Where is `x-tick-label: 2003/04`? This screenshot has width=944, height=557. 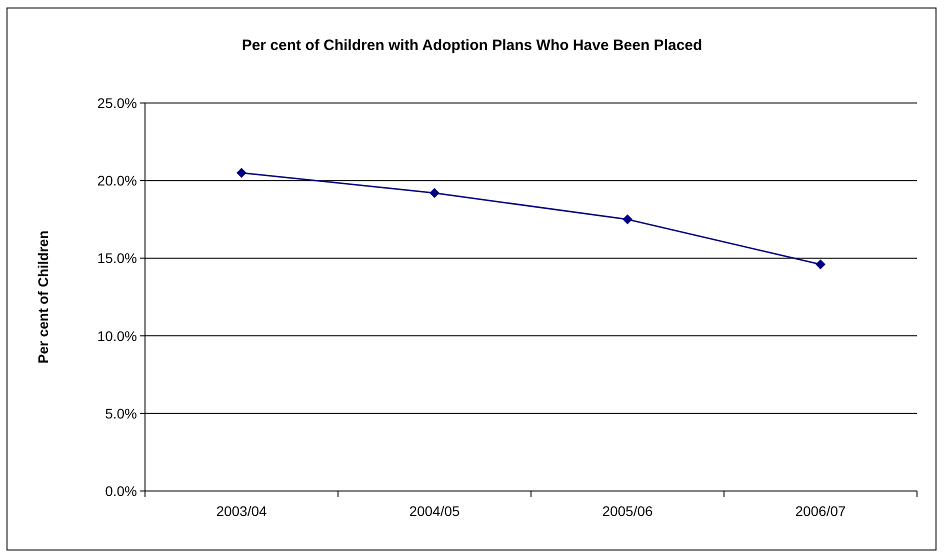
x-tick-label: 2003/04 is located at coordinates (242, 511).